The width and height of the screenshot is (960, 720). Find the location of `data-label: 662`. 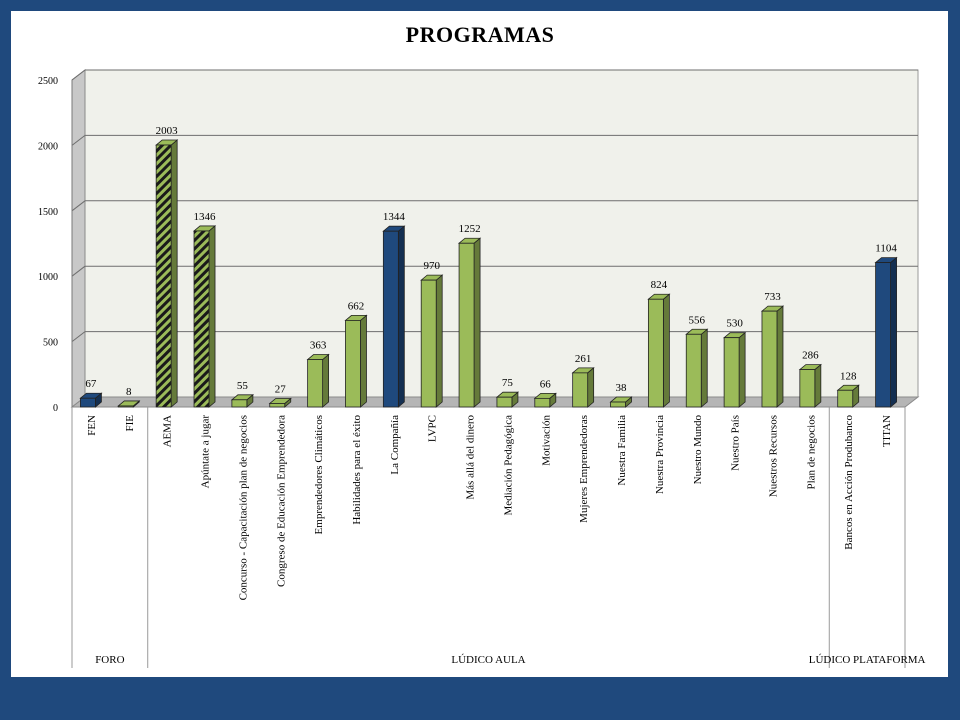

data-label: 662 is located at coordinates (356, 306).